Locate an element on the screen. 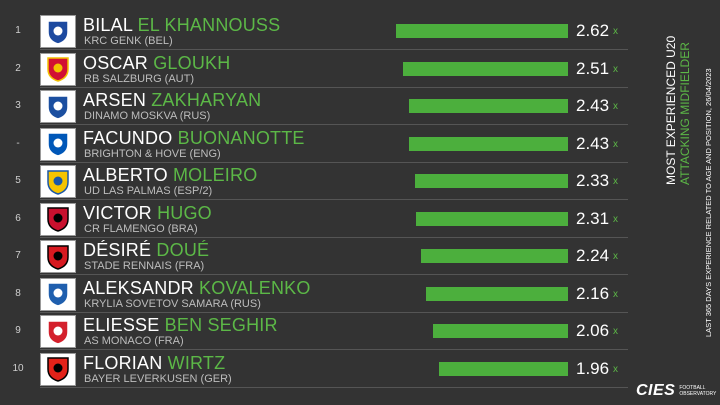  club-label: UD LAS PALMAS (ESP/2) is located at coordinates (148, 191).